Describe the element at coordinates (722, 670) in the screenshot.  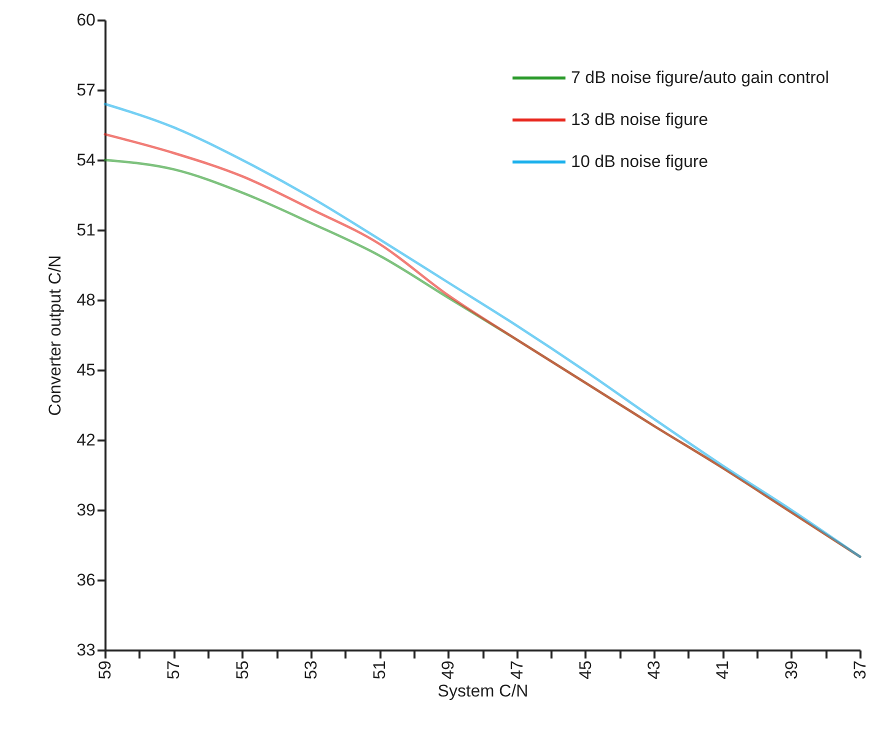
I see `x-tick-label: 41` at that location.